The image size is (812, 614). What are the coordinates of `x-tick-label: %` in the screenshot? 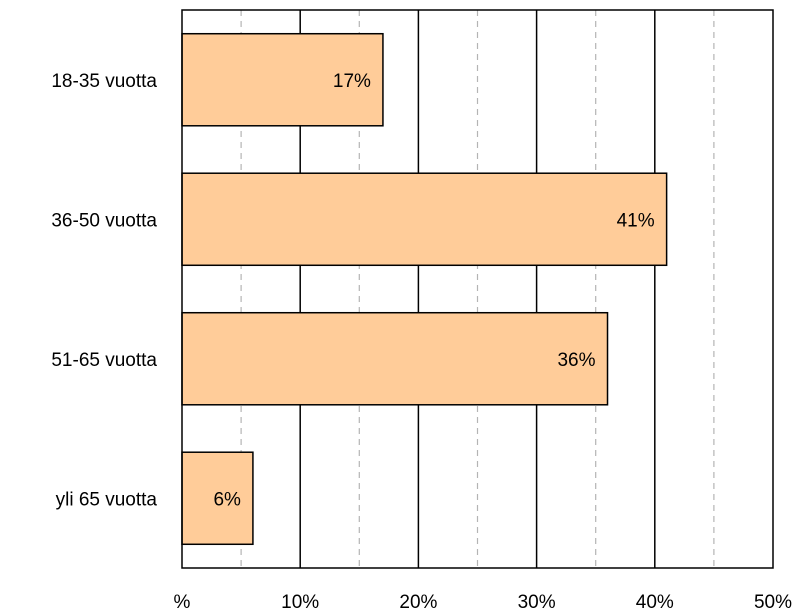 It's located at (182, 602).